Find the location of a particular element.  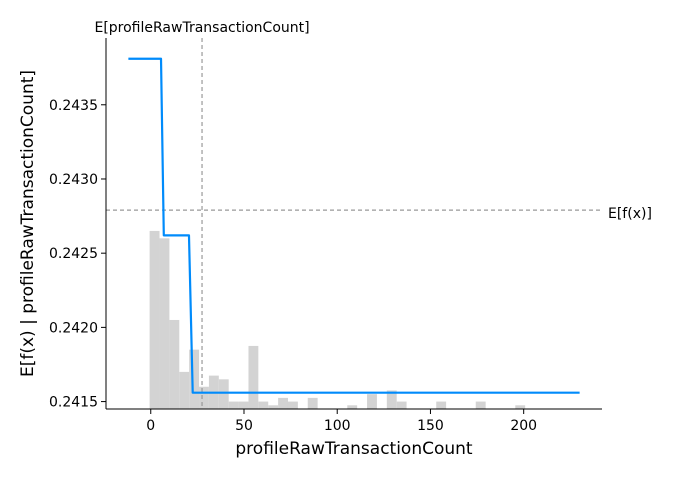

y-tick-label: 0.2425 is located at coordinates (73, 254).